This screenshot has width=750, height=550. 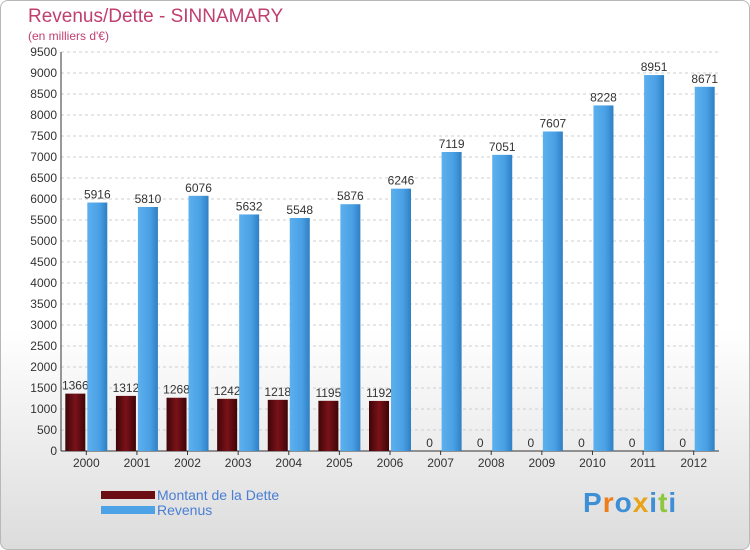 I want to click on x-tick-label: 2006, so click(x=390, y=463).